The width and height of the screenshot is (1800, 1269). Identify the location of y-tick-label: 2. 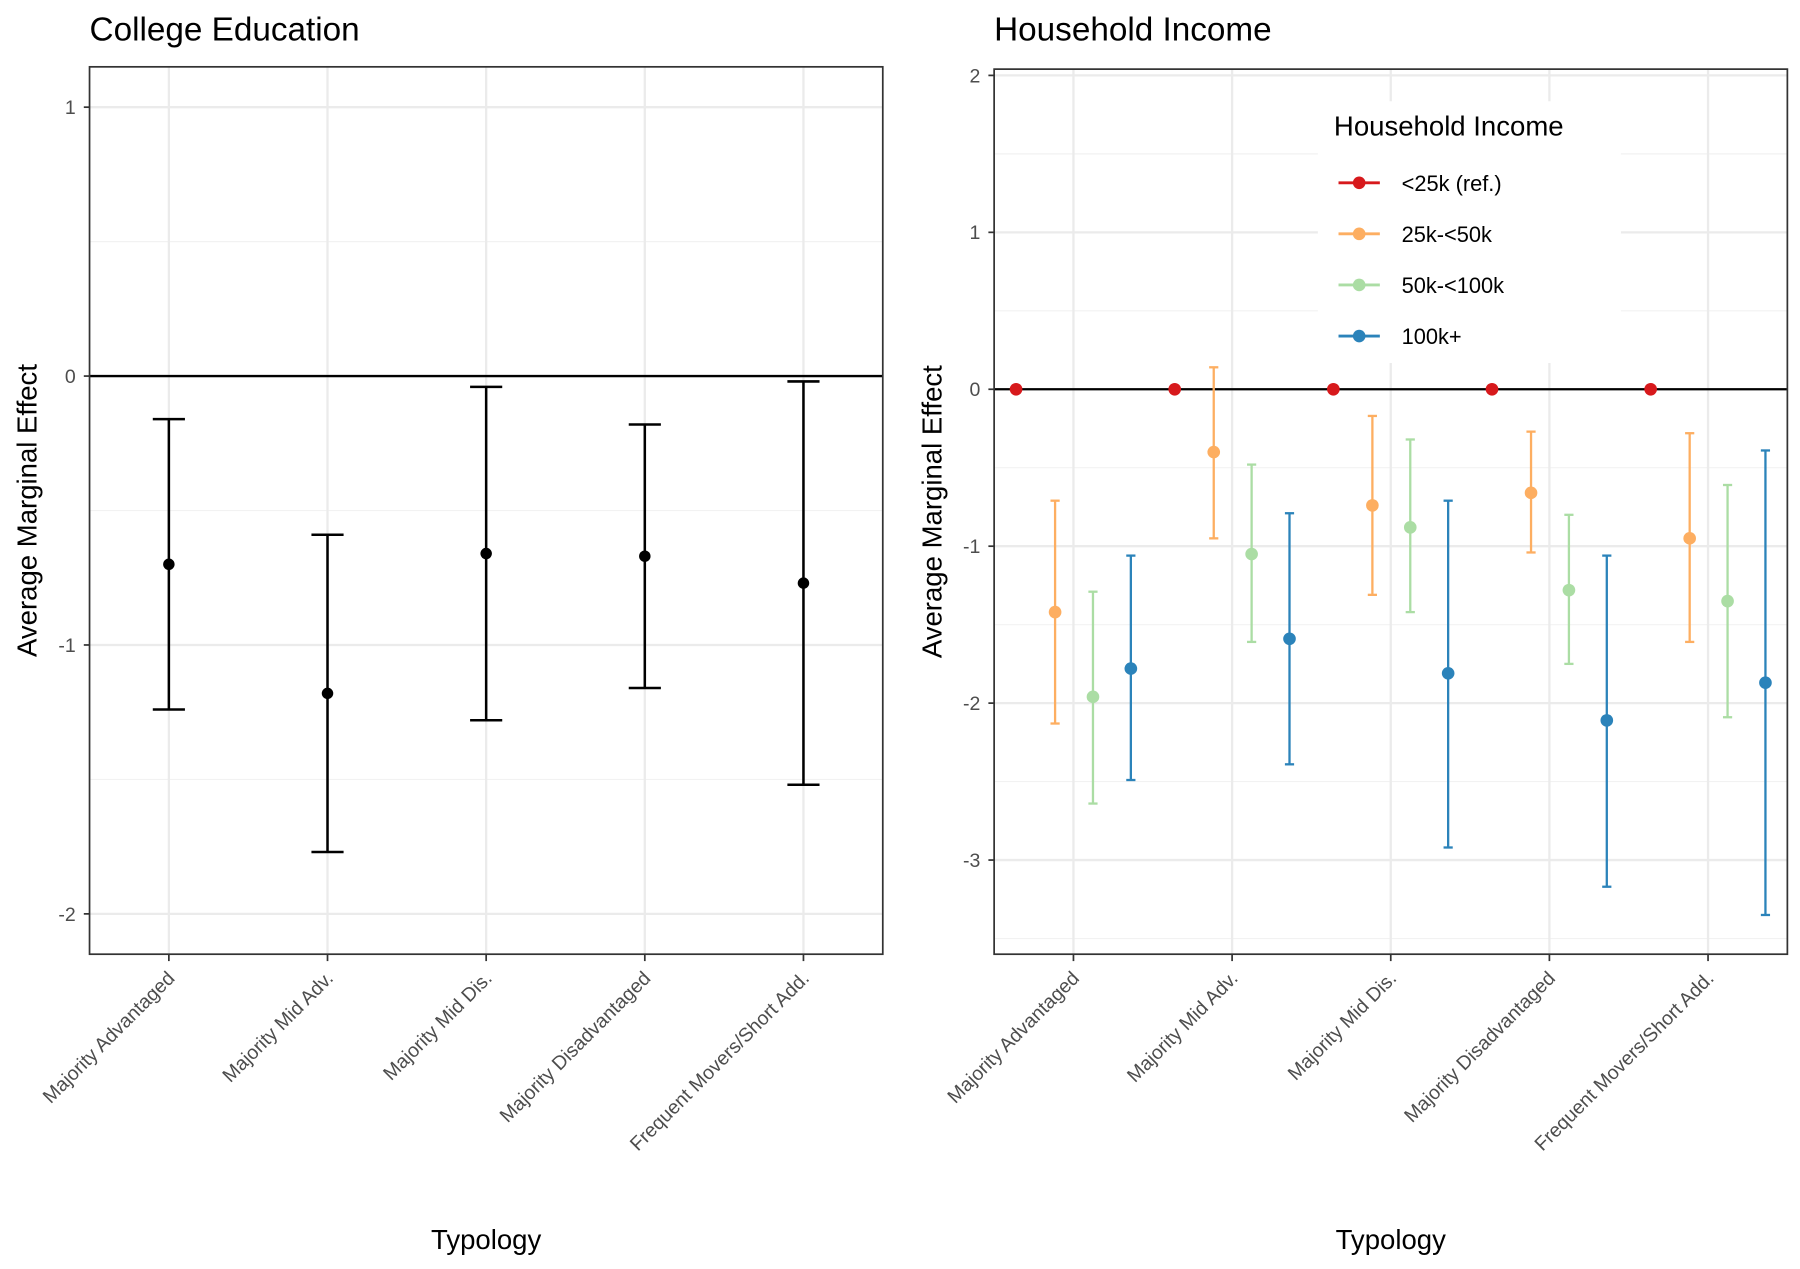
(974, 76).